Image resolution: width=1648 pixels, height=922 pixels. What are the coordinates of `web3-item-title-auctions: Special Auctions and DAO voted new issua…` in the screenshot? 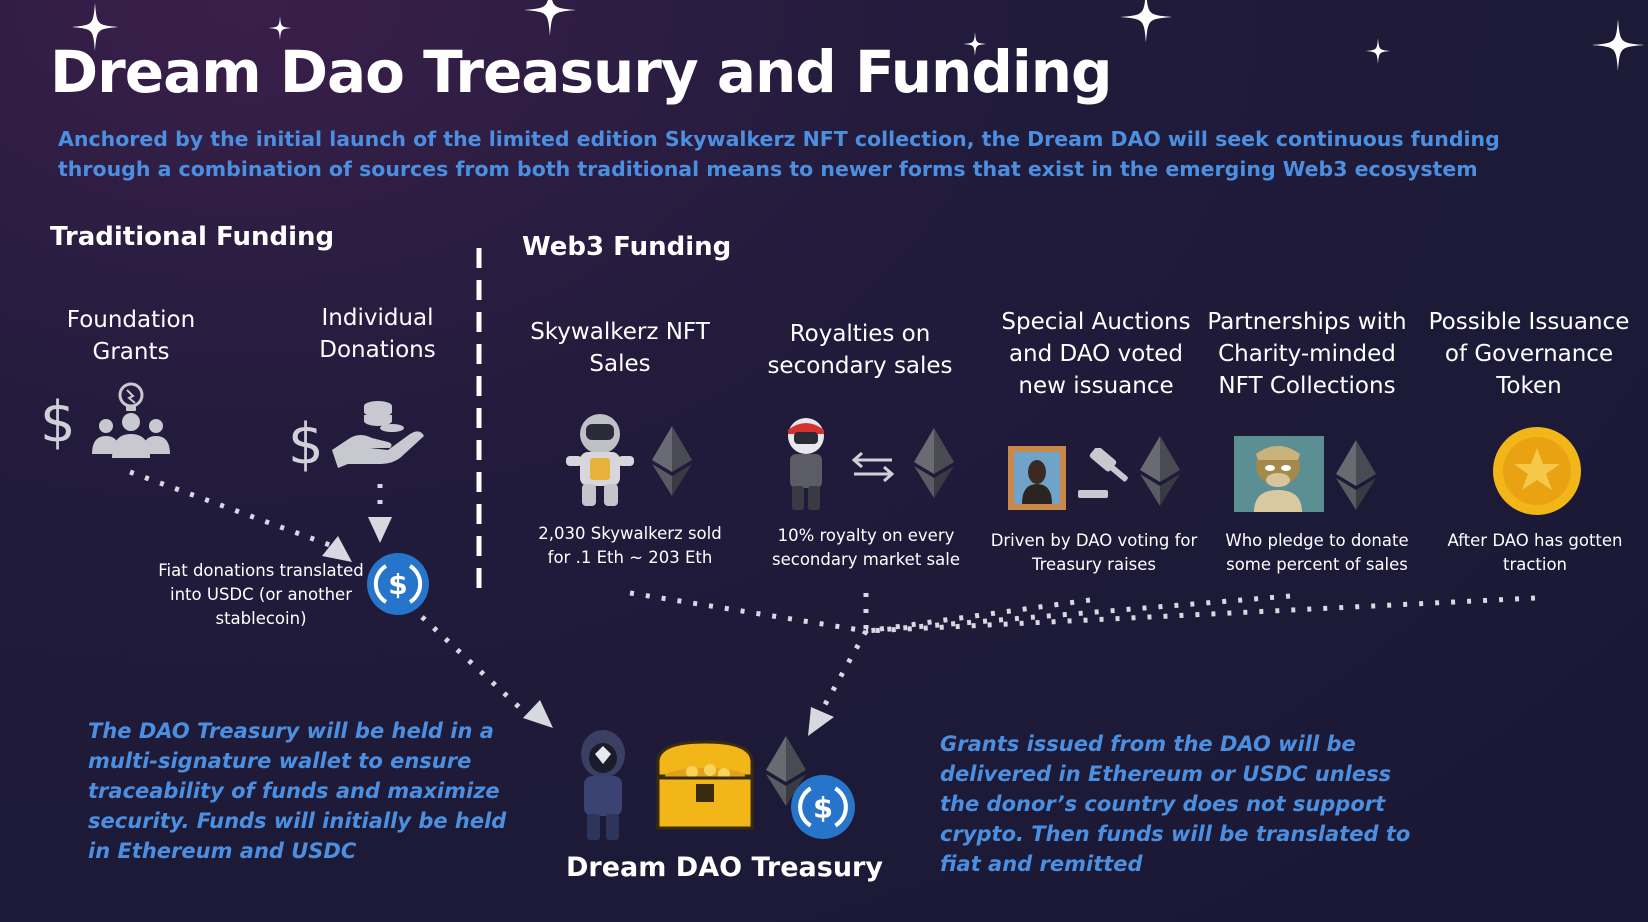 It's located at (1096, 354).